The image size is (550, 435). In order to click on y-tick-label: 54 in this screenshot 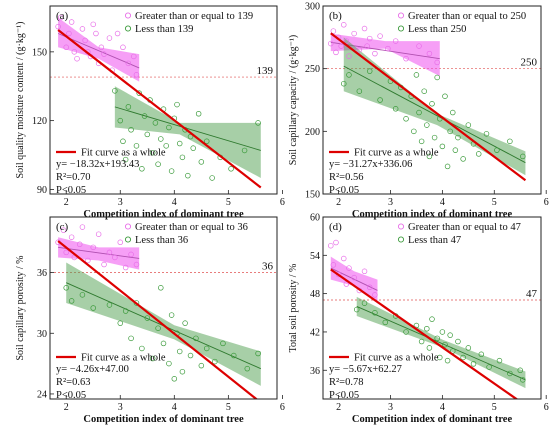, I will do `click(315, 256)`.